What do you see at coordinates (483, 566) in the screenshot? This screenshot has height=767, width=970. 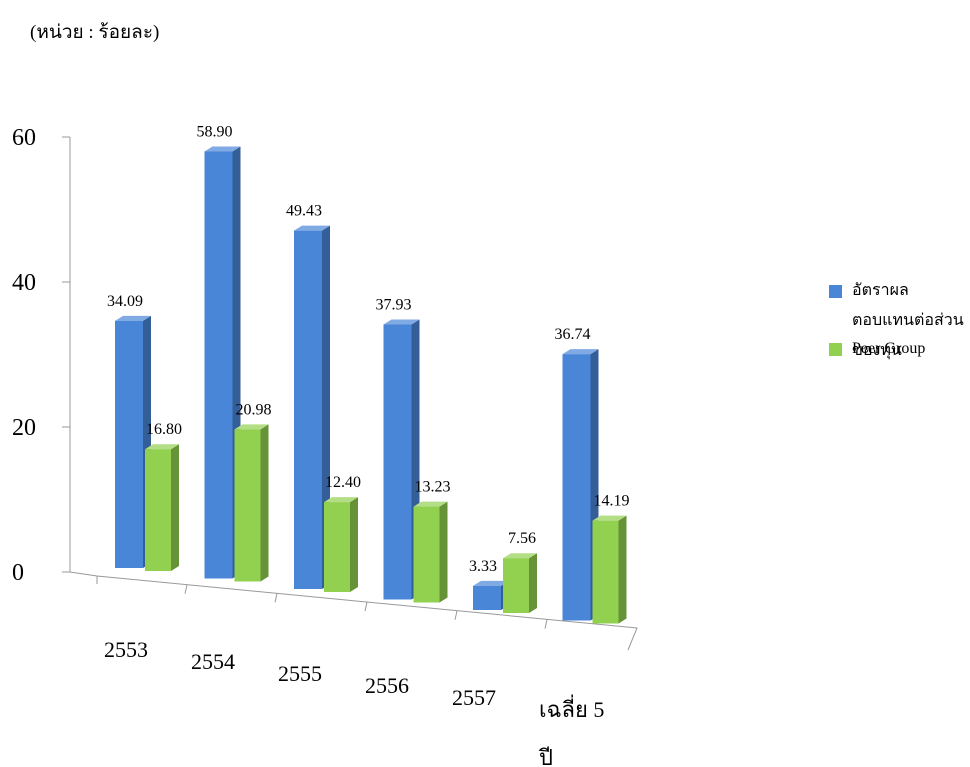 I see `value-label: 3.33` at bounding box center [483, 566].